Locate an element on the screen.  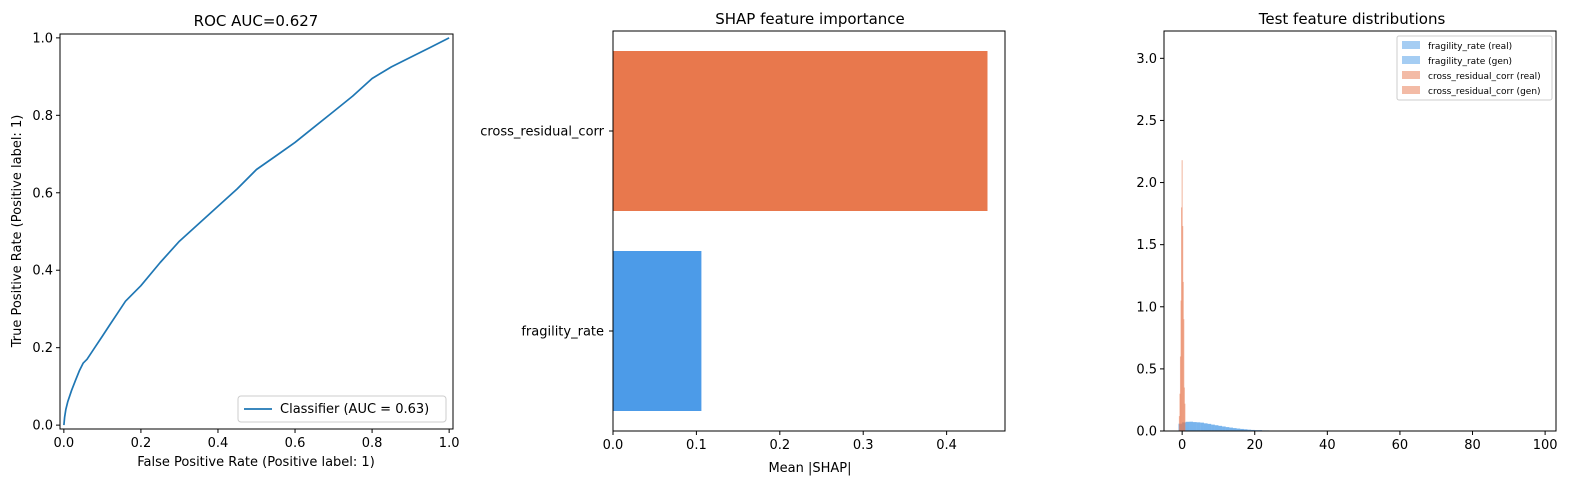
hist-bars is located at coordinates (1235, 295).